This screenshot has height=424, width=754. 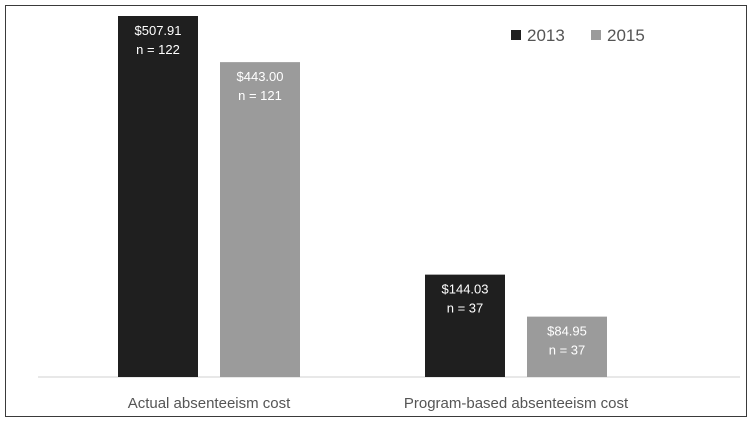 What do you see at coordinates (158, 49) in the screenshot?
I see `data-label-n: n = 122` at bounding box center [158, 49].